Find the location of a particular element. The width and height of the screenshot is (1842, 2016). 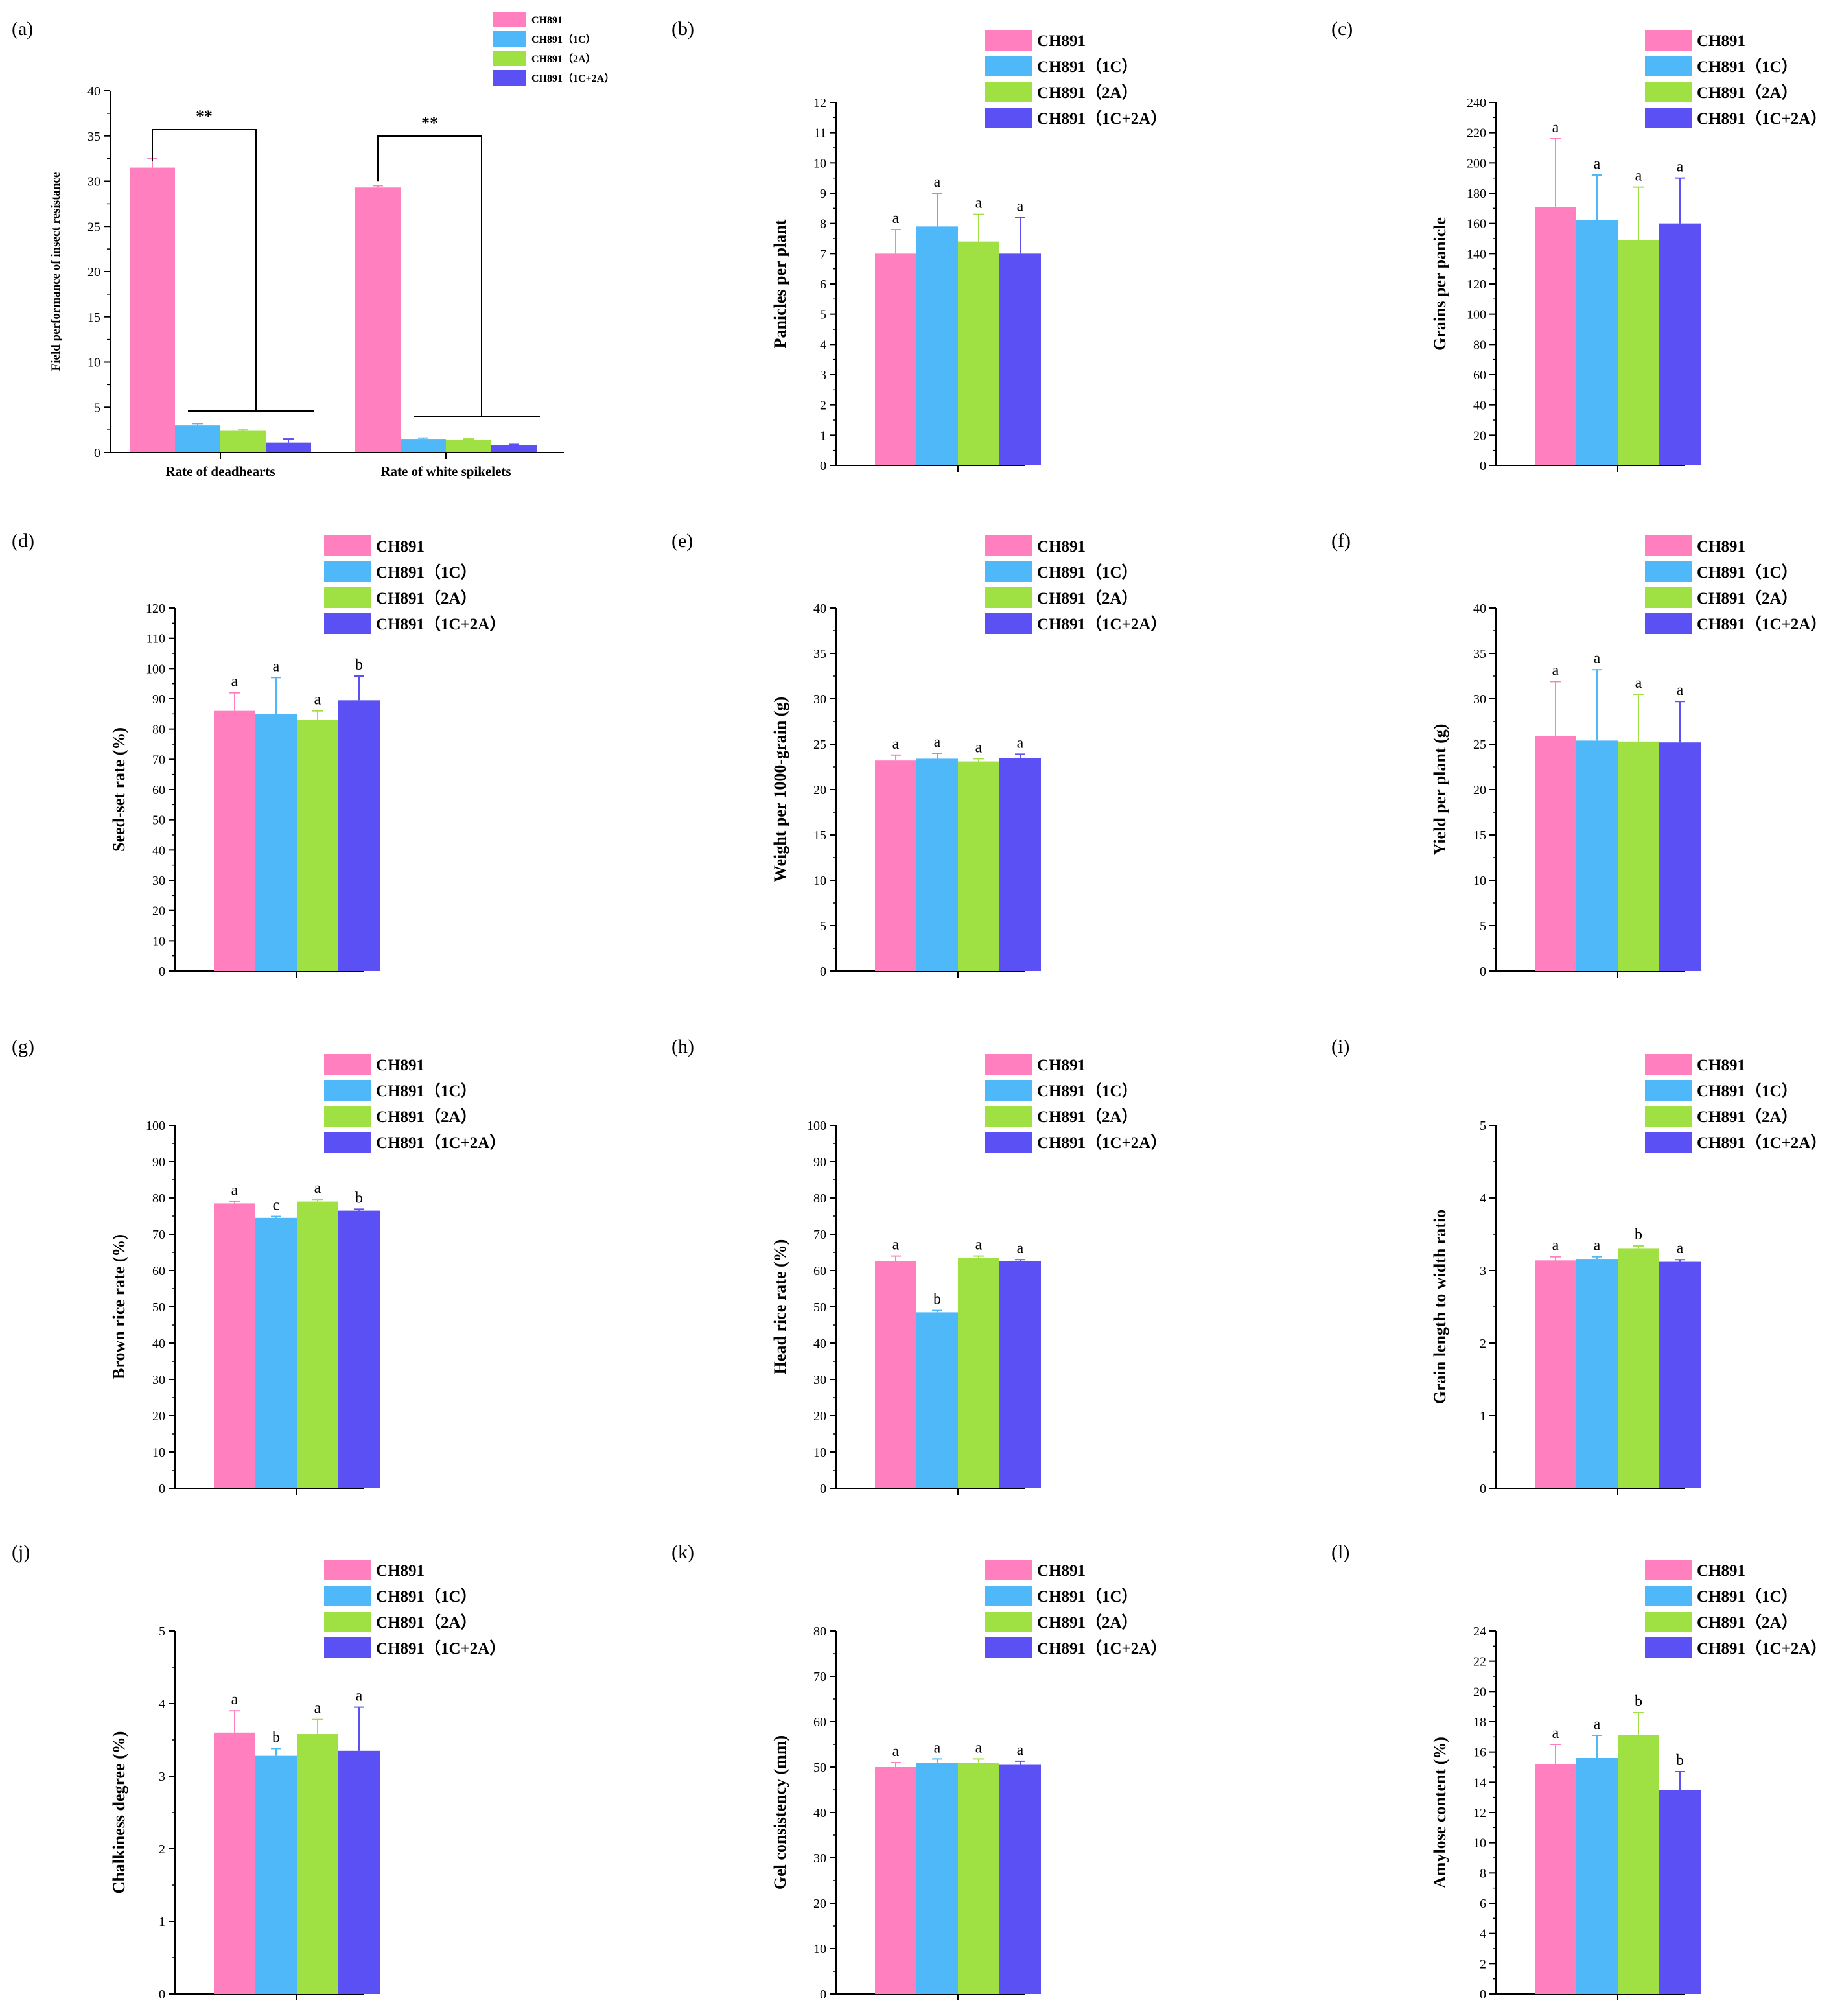

y-tick-label: 20 is located at coordinates (1479, 436).